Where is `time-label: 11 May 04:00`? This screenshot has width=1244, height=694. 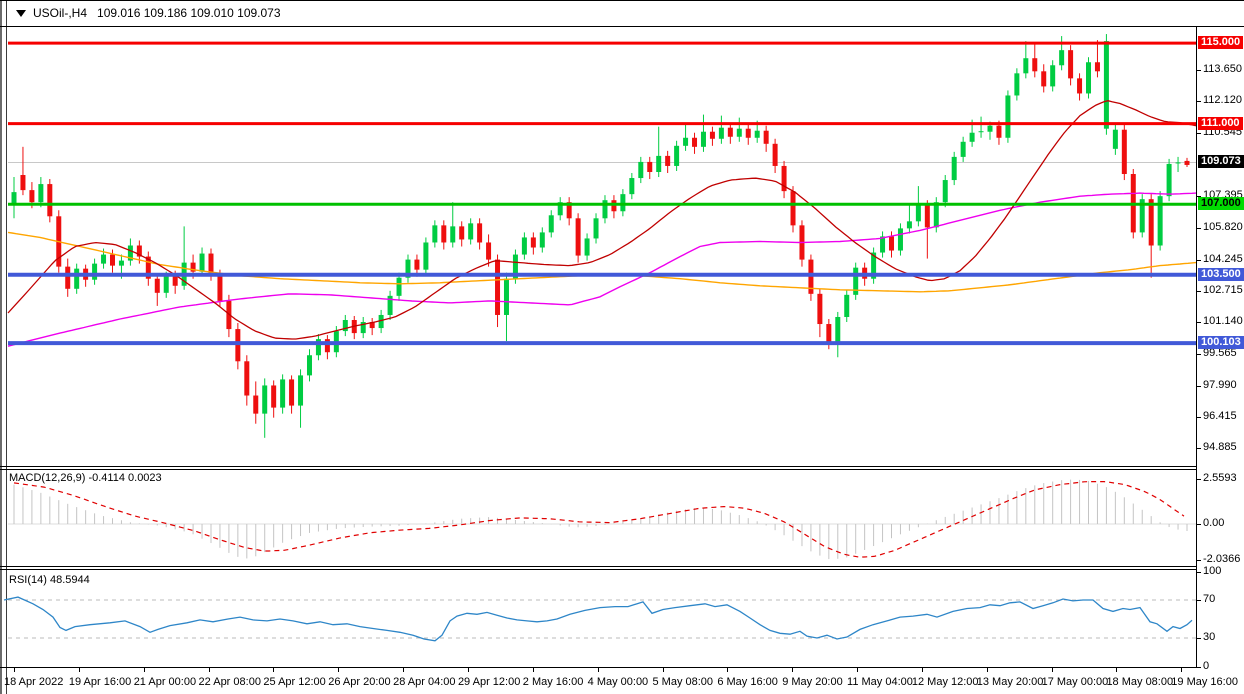 time-label: 11 May 04:00 is located at coordinates (880, 682).